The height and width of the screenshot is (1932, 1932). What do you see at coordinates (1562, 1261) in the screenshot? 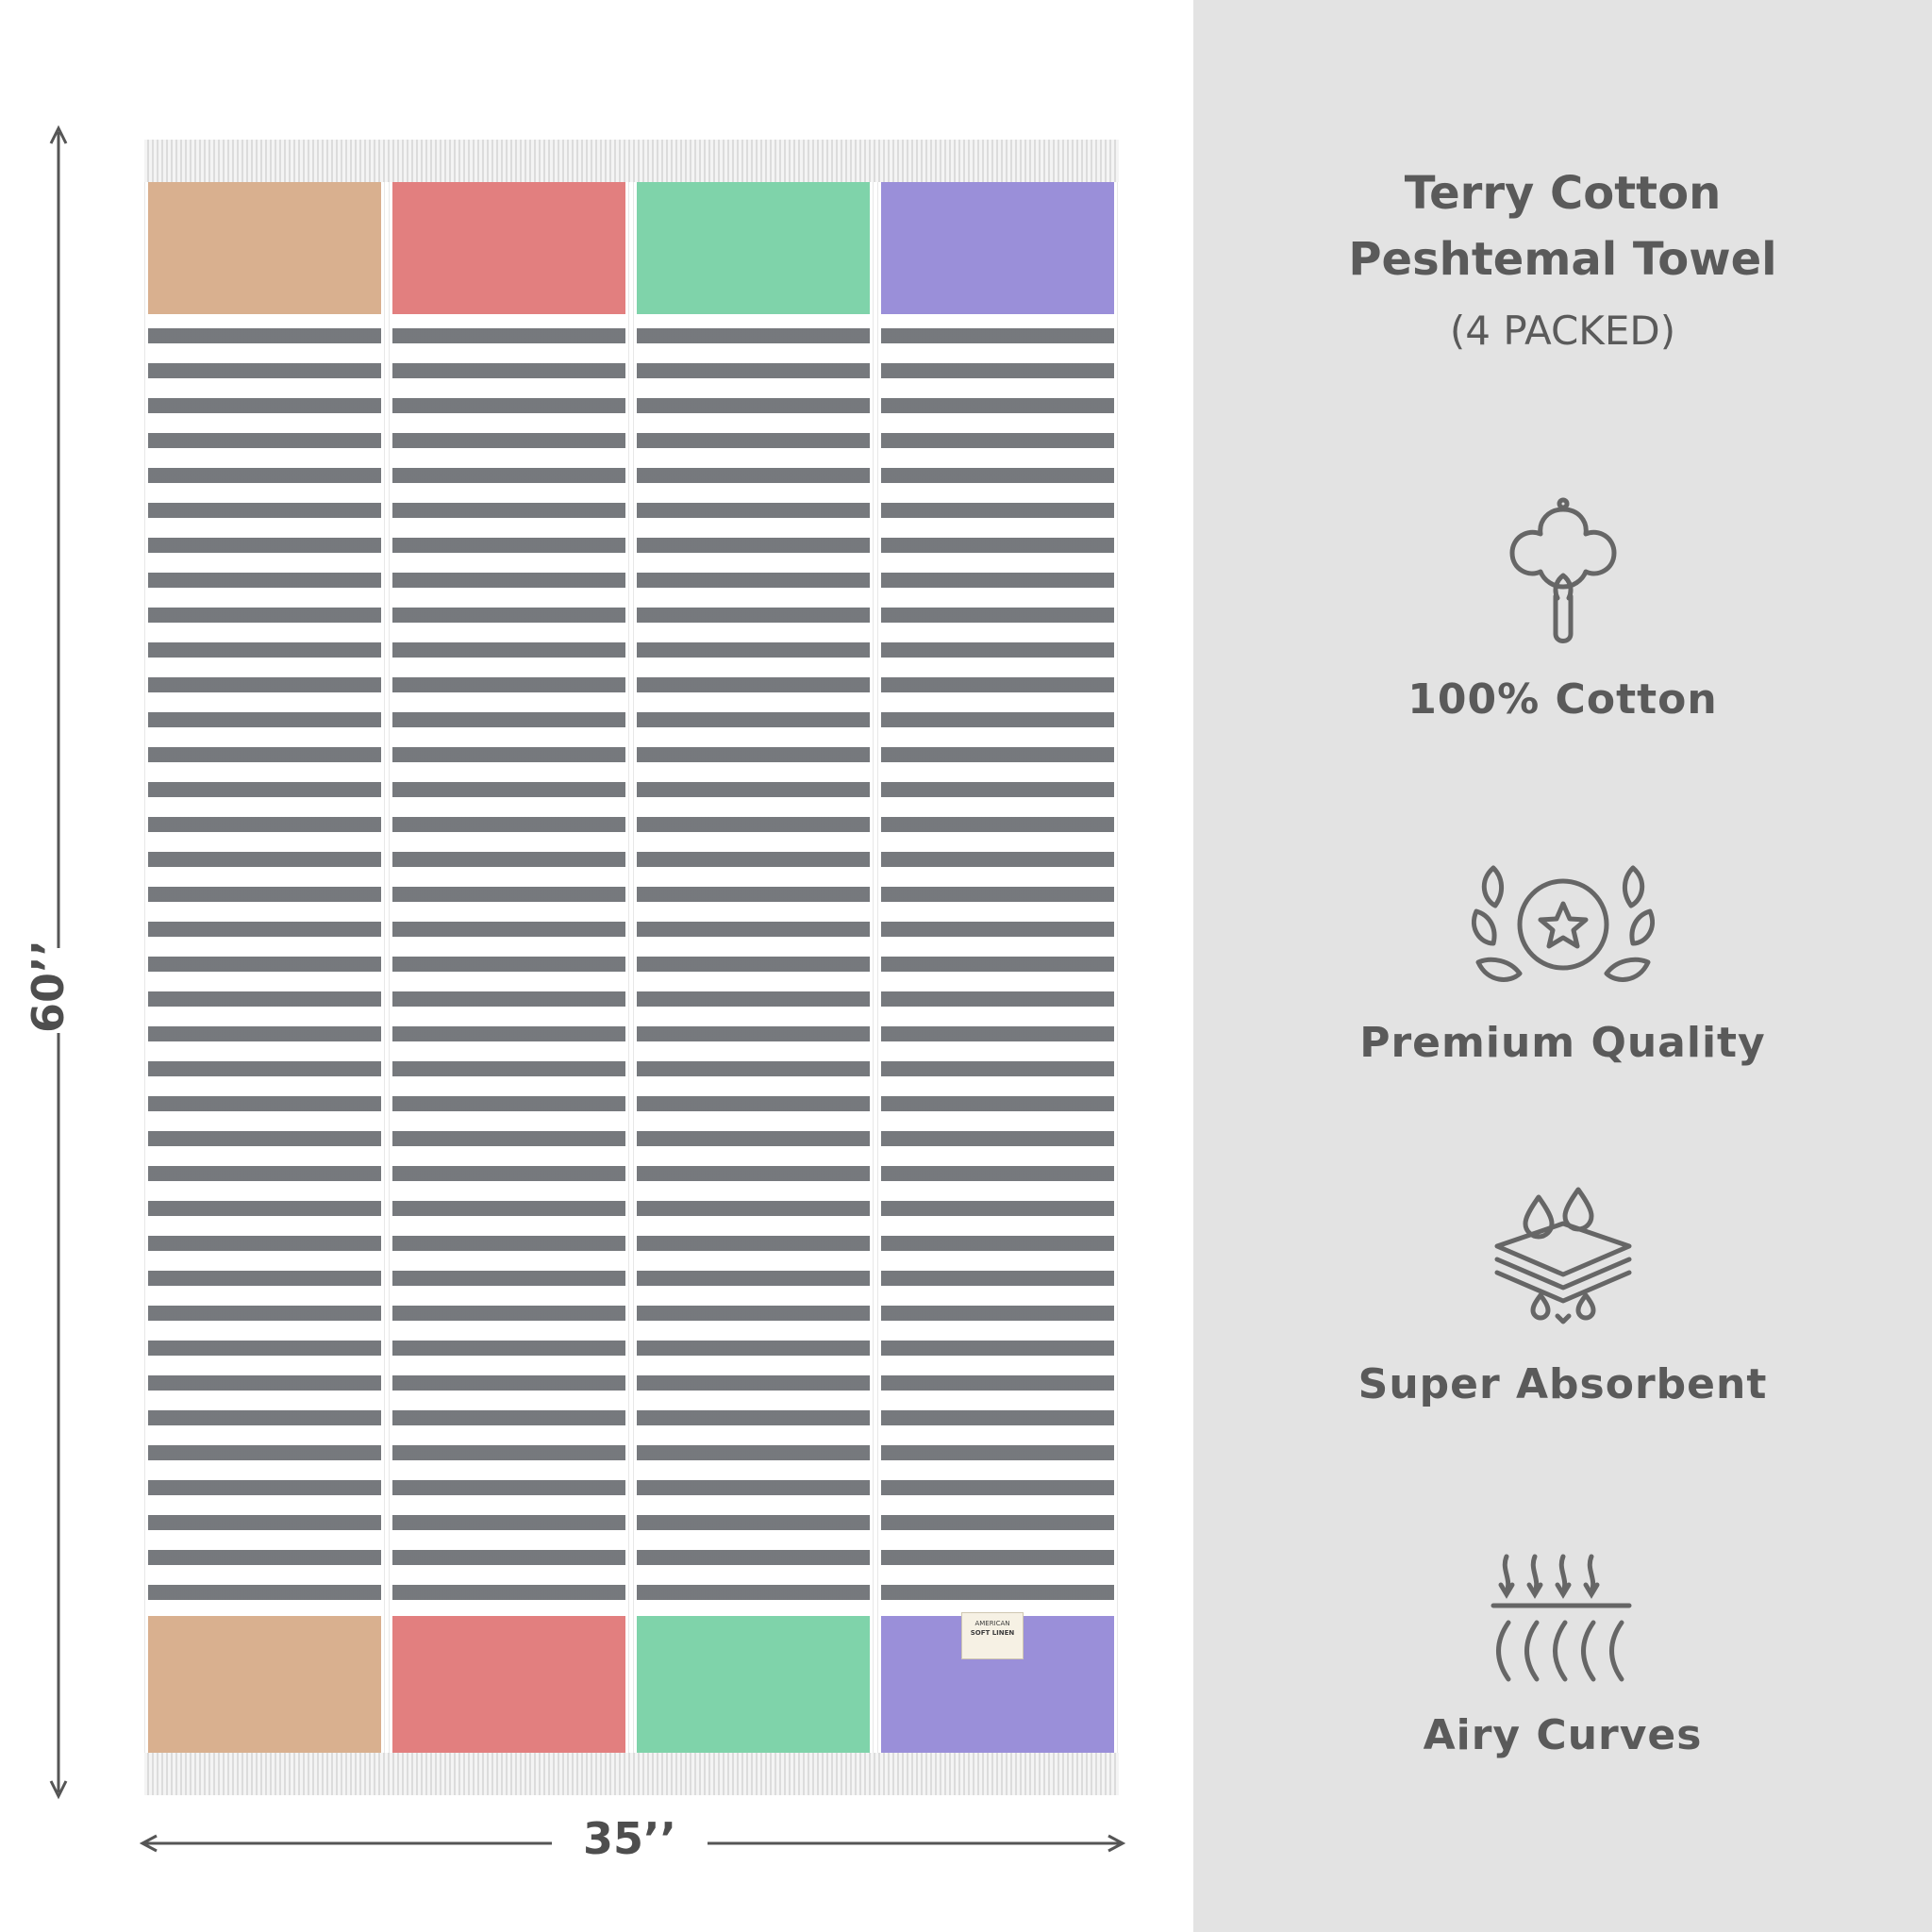
I see `absorbent-layers-droplets-icon` at bounding box center [1562, 1261].